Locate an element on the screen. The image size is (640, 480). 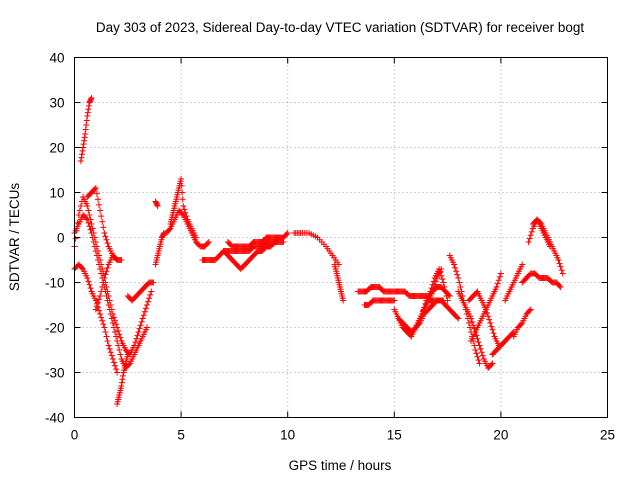
x-axis-label: GPS time / hours is located at coordinates (340, 465).